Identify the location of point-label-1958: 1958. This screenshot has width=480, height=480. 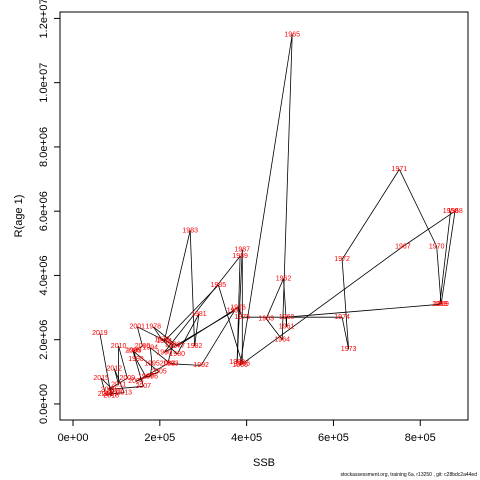
(451, 211).